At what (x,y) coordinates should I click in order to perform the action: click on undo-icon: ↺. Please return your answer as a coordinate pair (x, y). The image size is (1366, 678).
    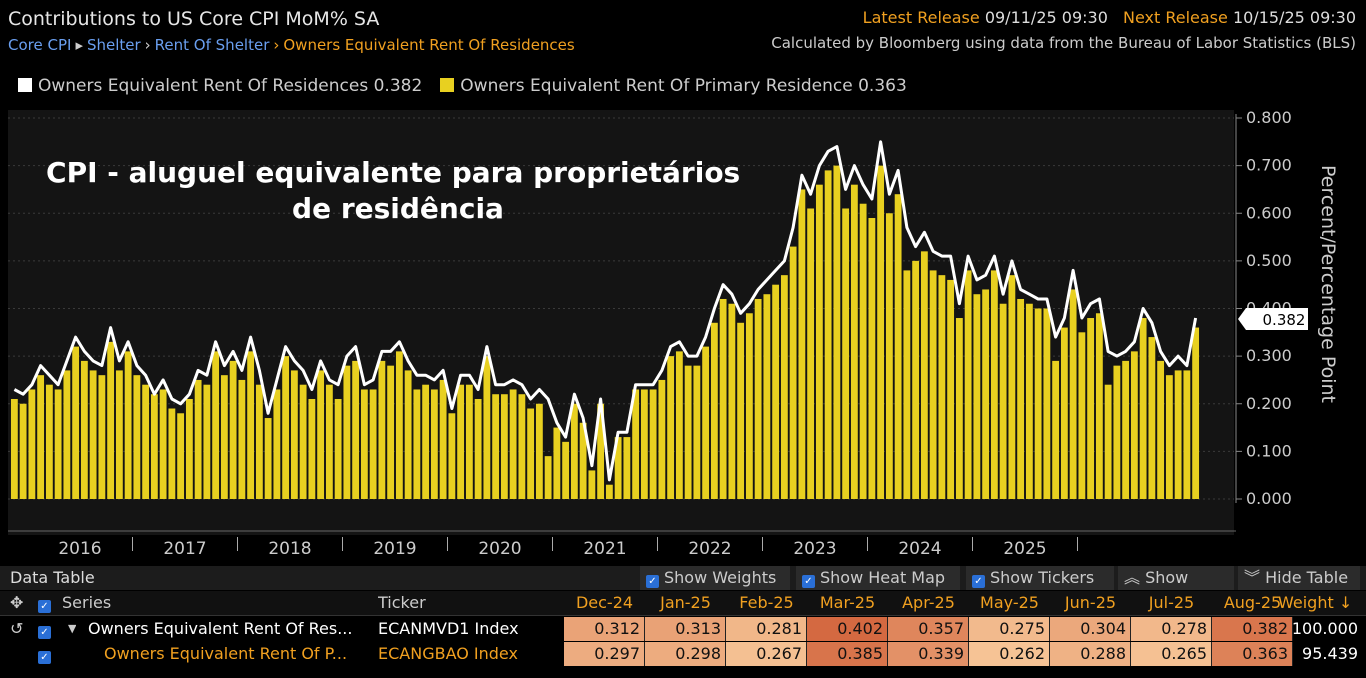
    Looking at the image, I should click on (17, 628).